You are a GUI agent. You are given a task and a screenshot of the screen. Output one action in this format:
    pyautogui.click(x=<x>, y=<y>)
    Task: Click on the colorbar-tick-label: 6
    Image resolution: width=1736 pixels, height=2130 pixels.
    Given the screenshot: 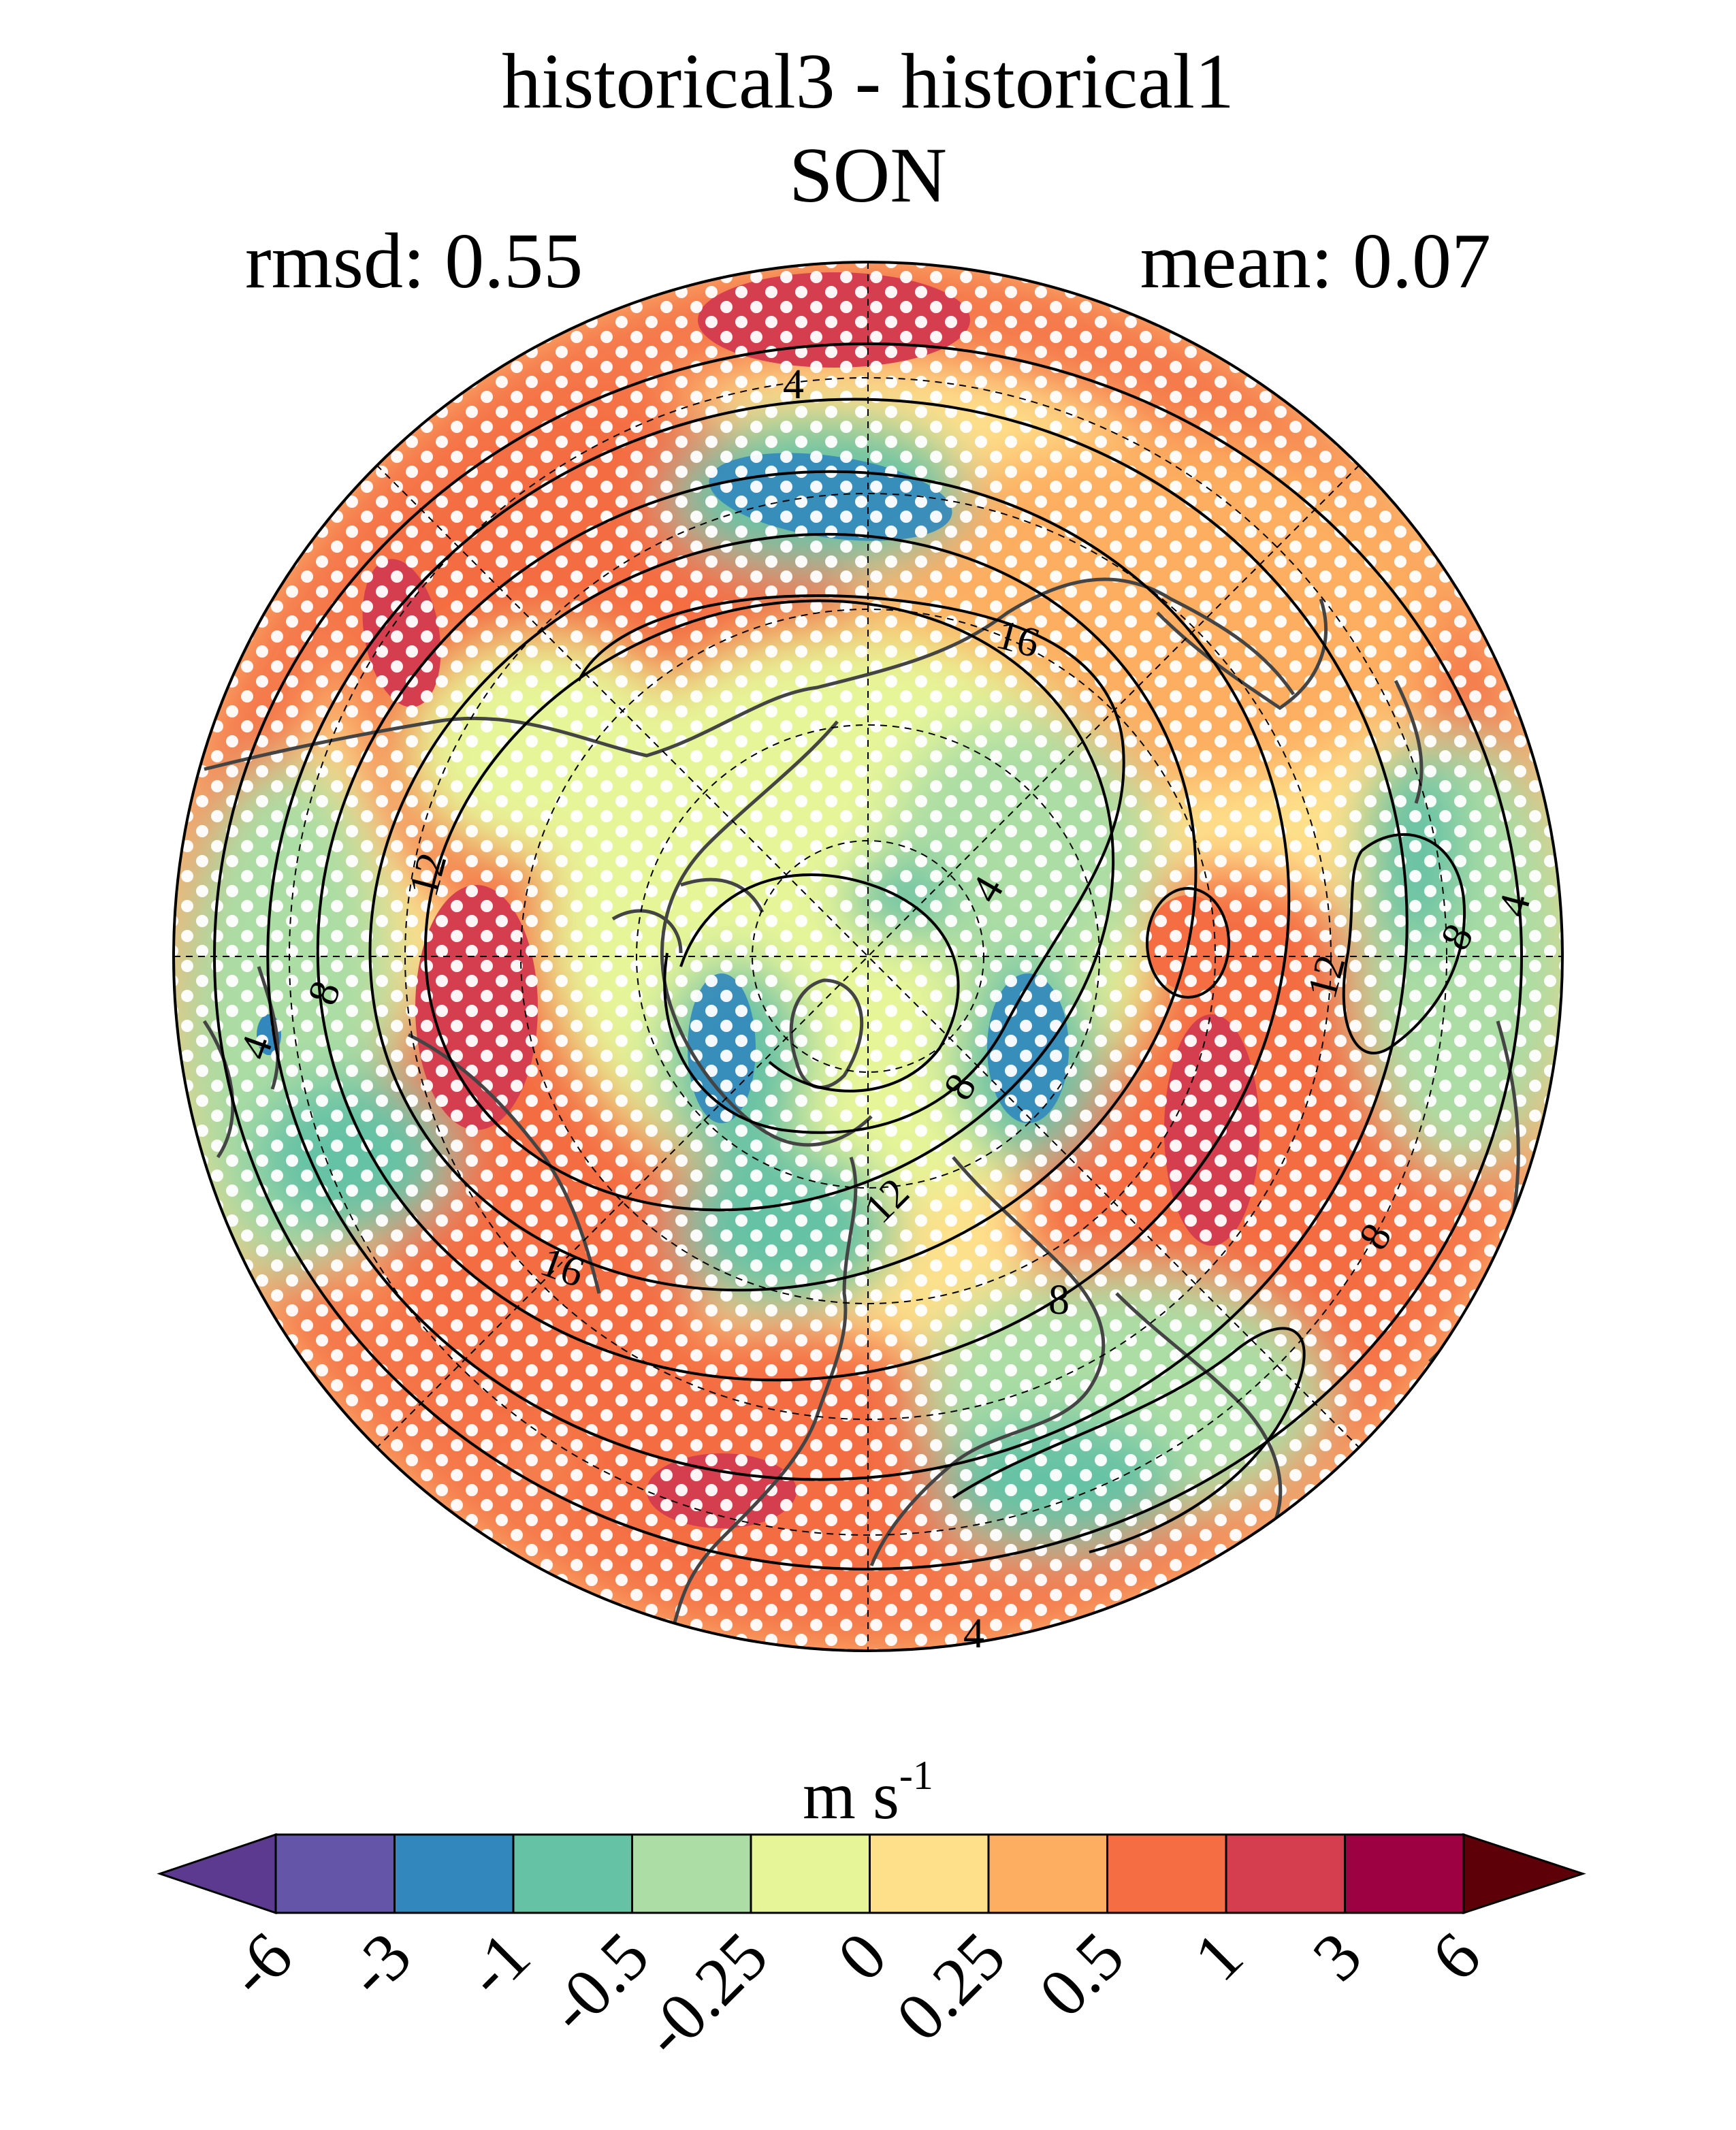 What is the action you would take?
    pyautogui.click(x=1456, y=1956)
    